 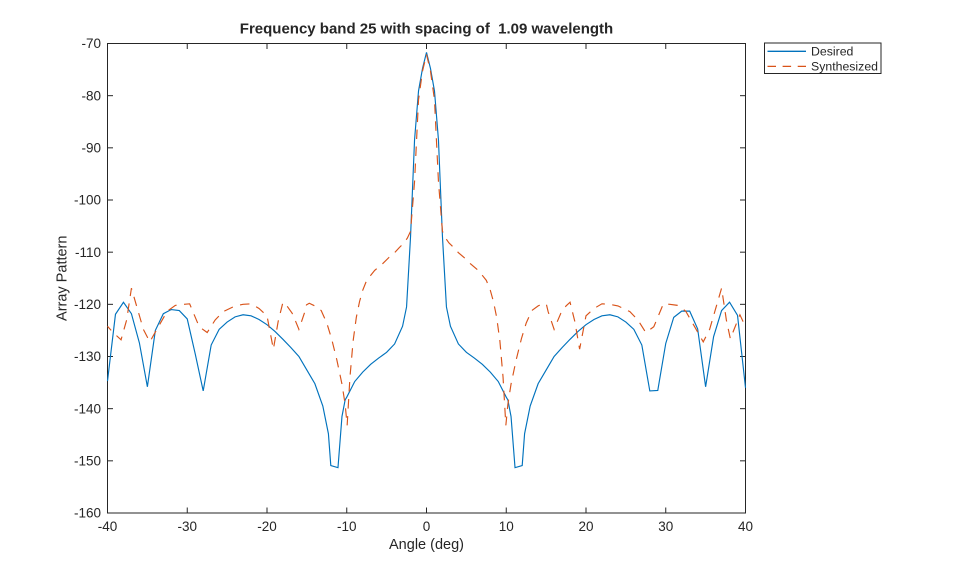 What do you see at coordinates (91, 148) in the screenshot?
I see `svg-text: -90` at bounding box center [91, 148].